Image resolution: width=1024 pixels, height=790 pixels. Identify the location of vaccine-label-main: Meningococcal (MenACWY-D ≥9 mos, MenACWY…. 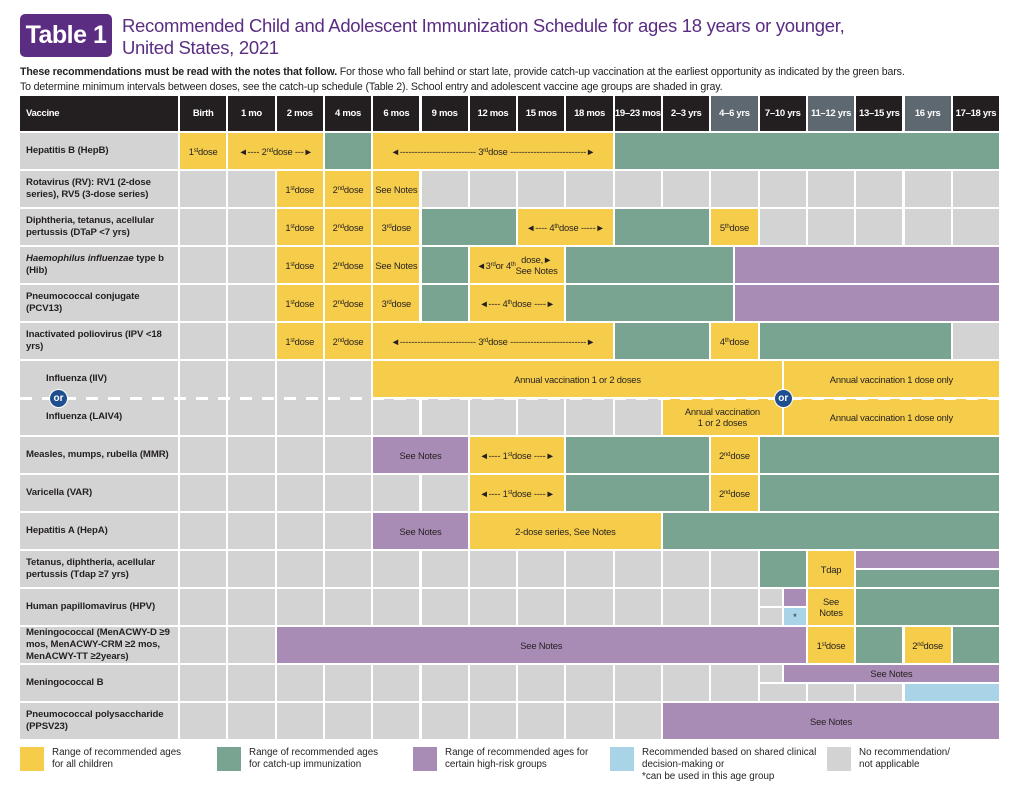
(98, 644).